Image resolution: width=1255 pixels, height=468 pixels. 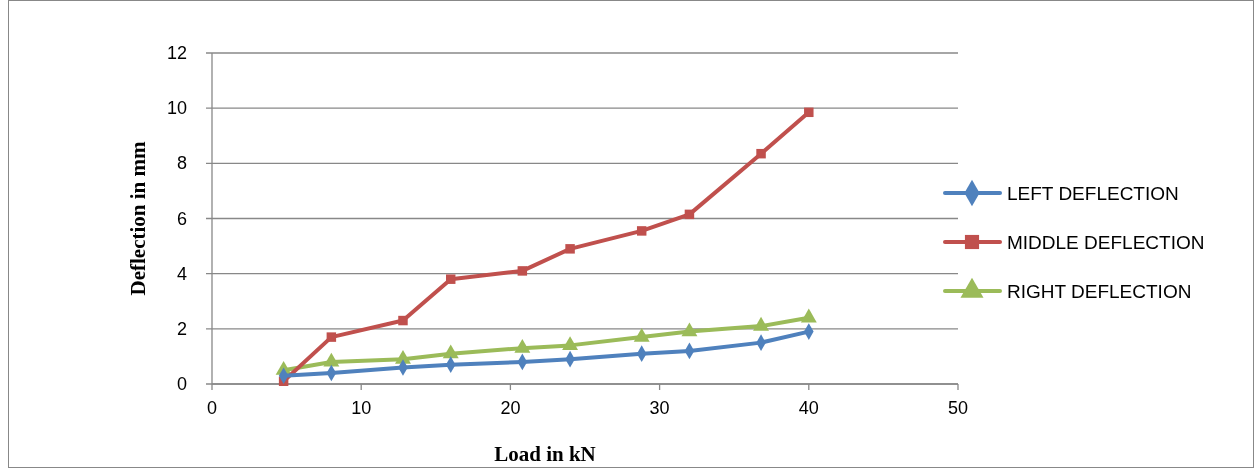 What do you see at coordinates (181, 273) in the screenshot?
I see `y-tick-label: 4` at bounding box center [181, 273].